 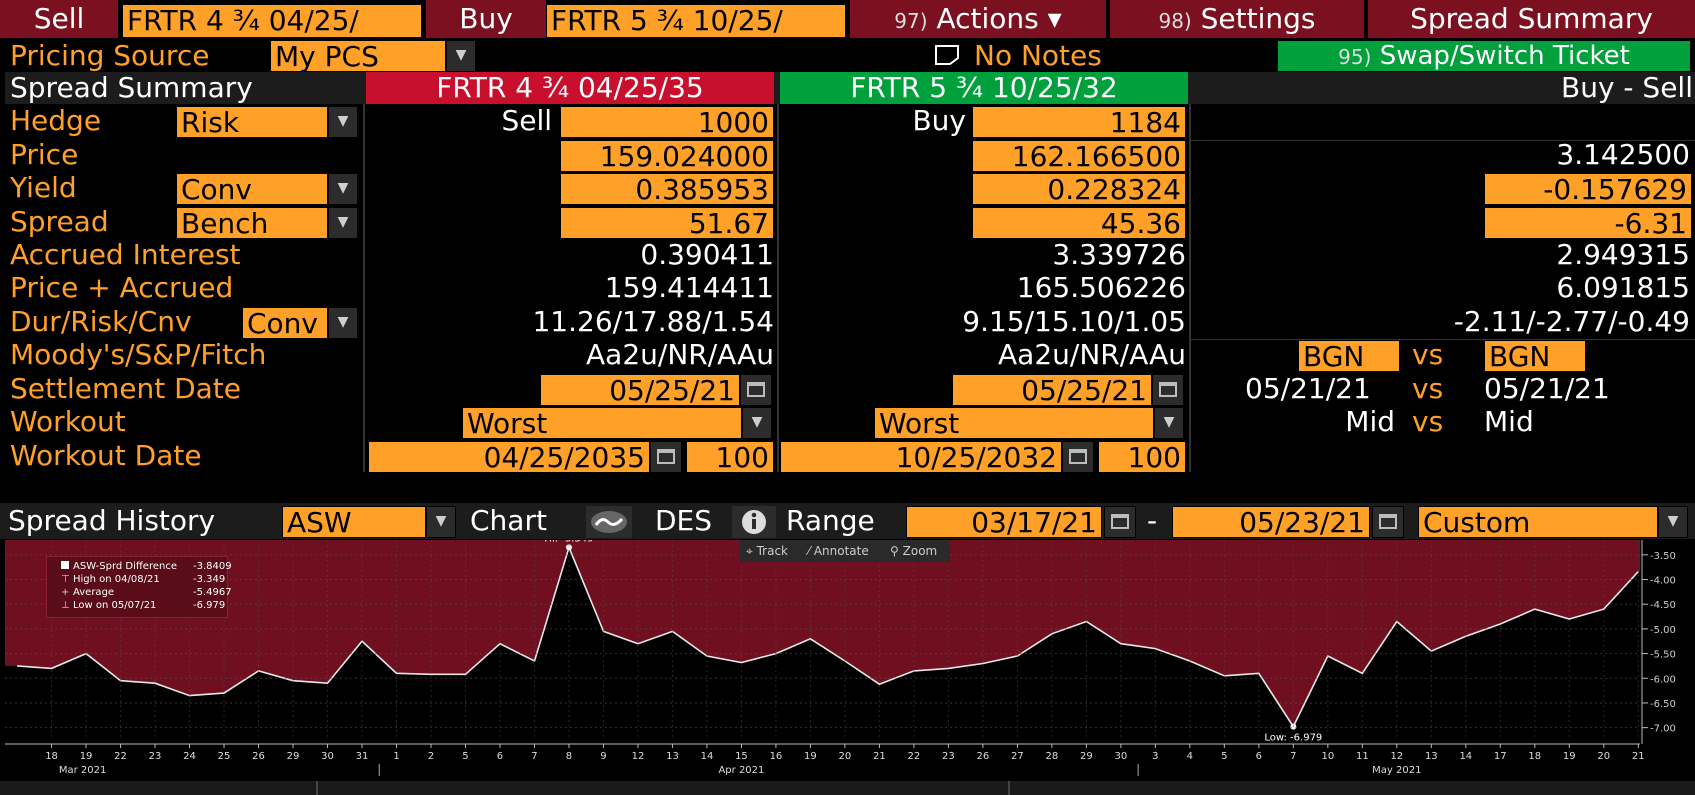 I want to click on spread-label: Spread, so click(x=59, y=221).